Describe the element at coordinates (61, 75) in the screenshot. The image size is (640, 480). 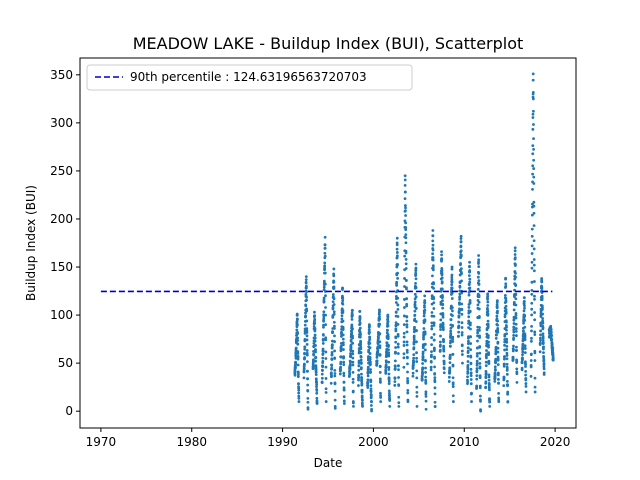
I see `y-tick-label: 350` at that location.